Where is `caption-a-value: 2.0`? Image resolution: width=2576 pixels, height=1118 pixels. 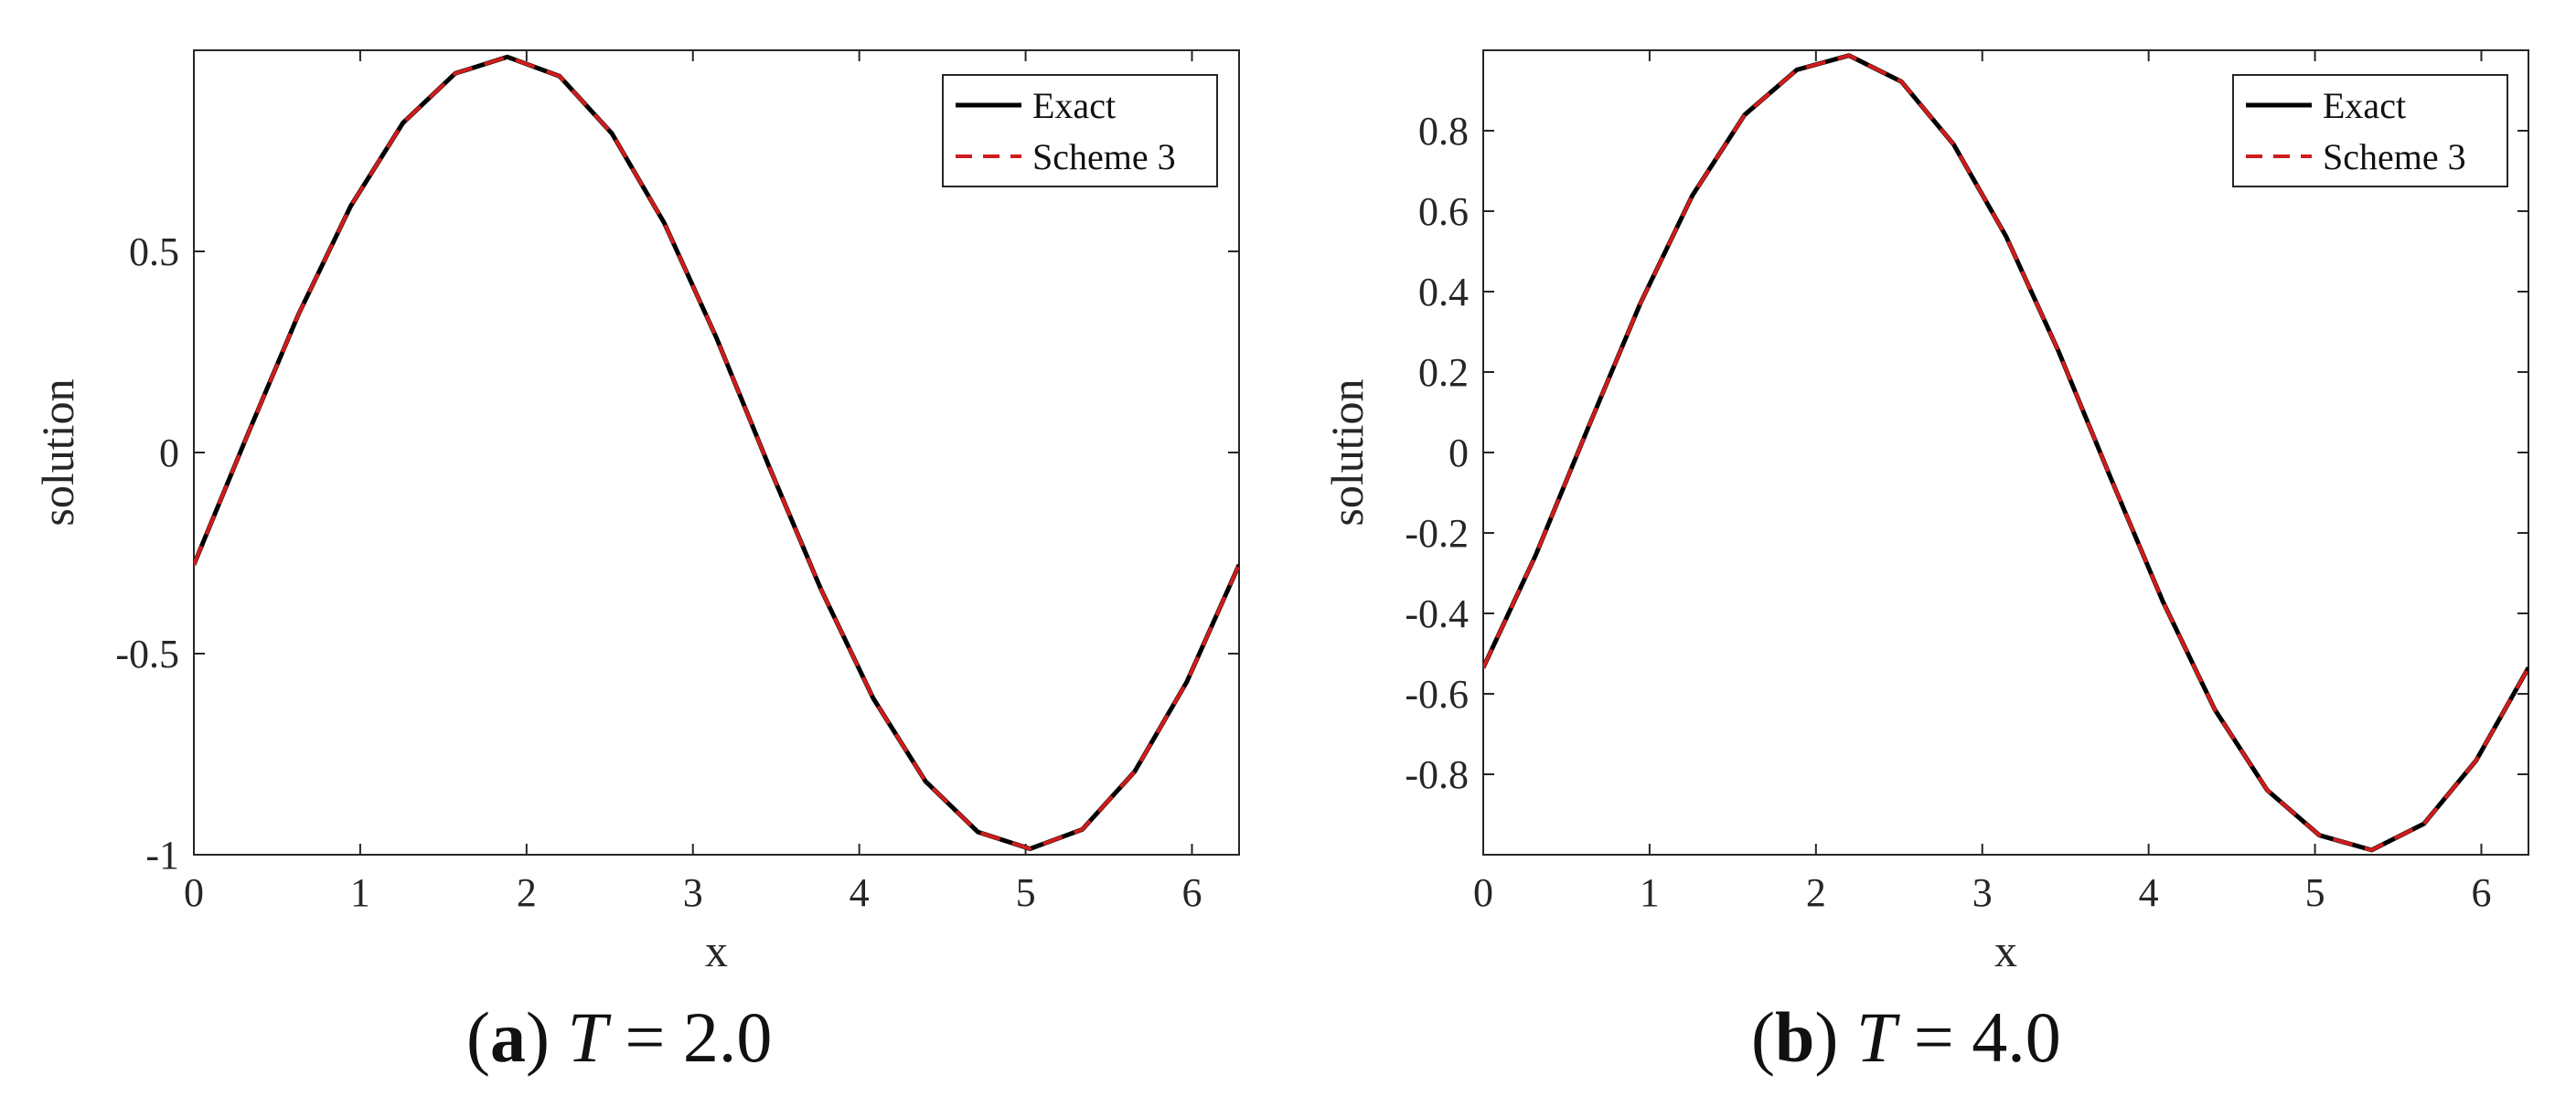
caption-a-value: 2.0 is located at coordinates (727, 1037).